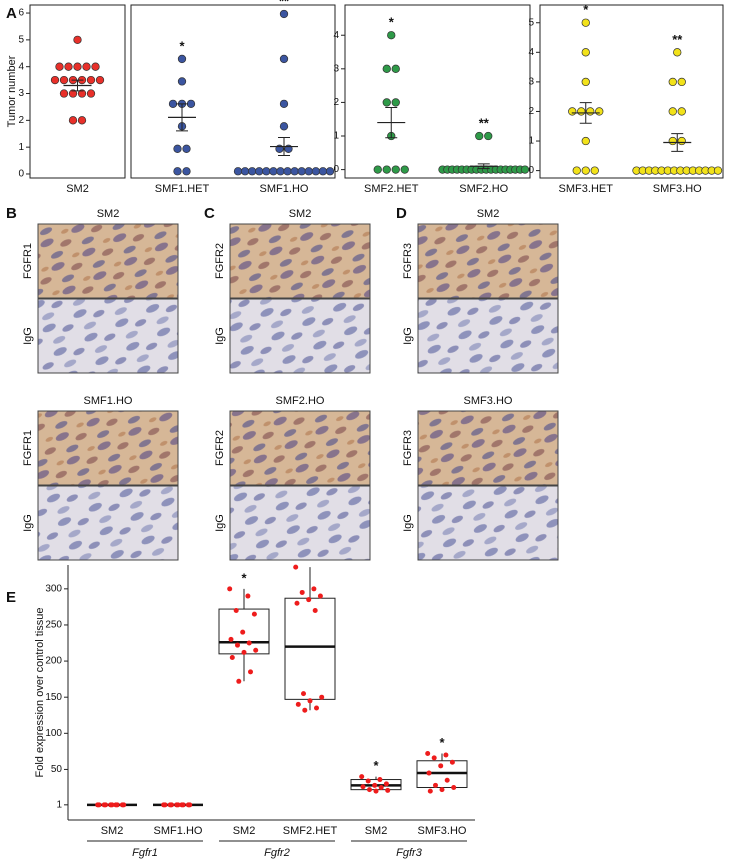  Describe the element at coordinates (483, 189) in the screenshot. I see `x-tick-label: SMF2.HO` at that location.